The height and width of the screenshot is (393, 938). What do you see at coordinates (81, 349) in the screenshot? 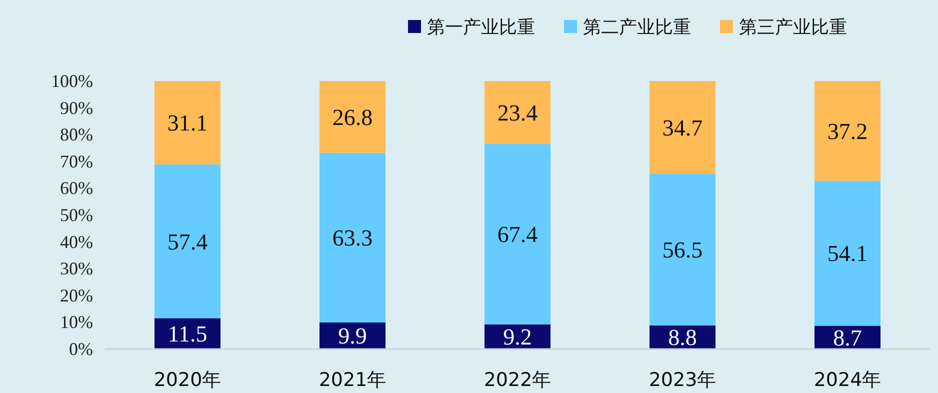
I see `y-tick-label: 0%` at bounding box center [81, 349].